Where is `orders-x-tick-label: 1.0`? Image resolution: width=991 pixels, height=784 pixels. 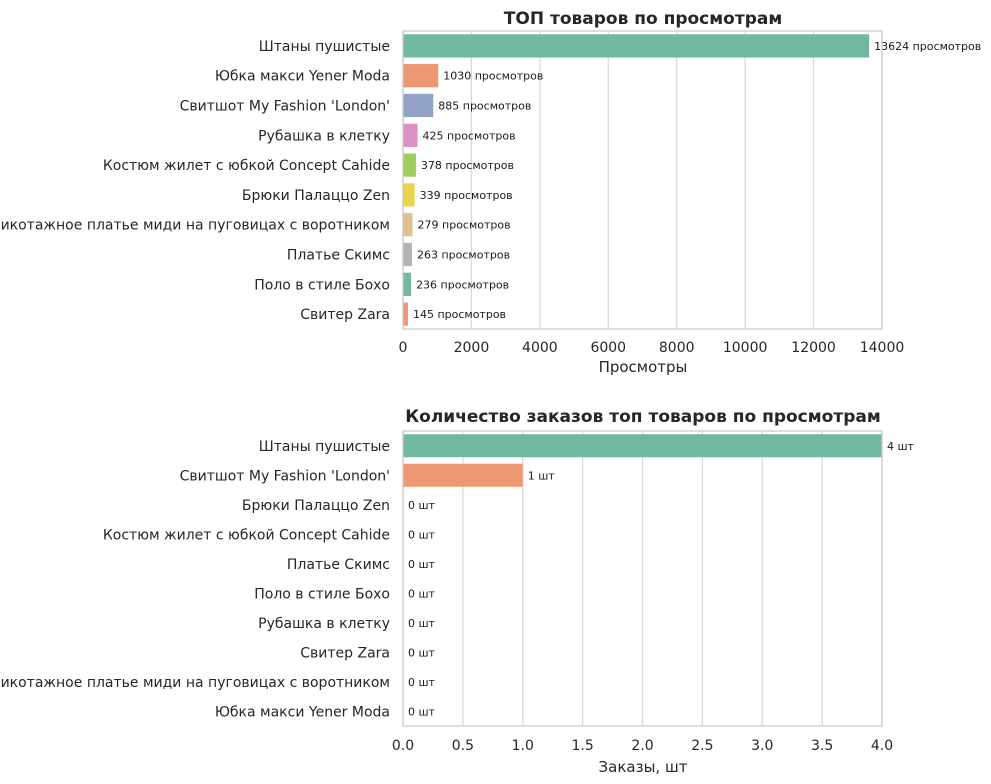
orders-x-tick-label: 1.0 is located at coordinates (523, 746).